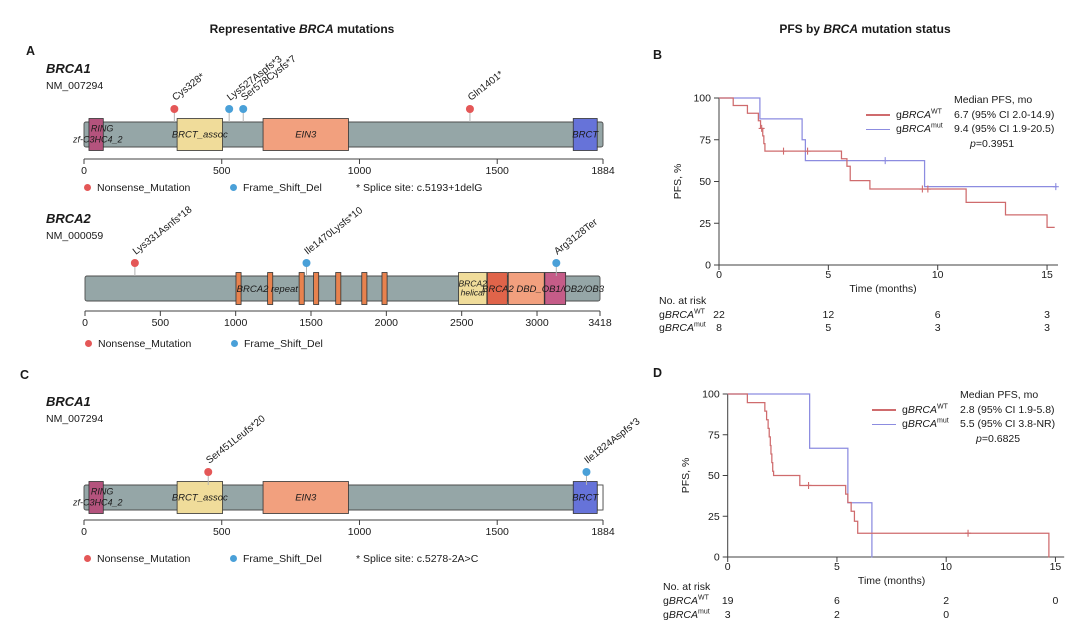  I want to click on km-y-axis-title: PFS, %, so click(678, 182).